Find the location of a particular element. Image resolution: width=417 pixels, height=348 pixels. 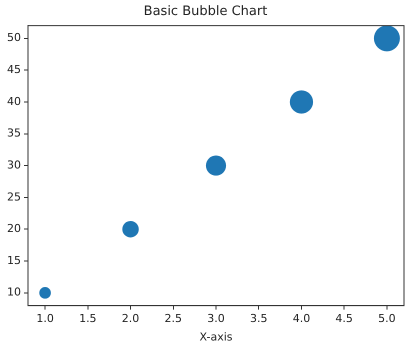

y-tick-label: 50 is located at coordinates (13, 37).